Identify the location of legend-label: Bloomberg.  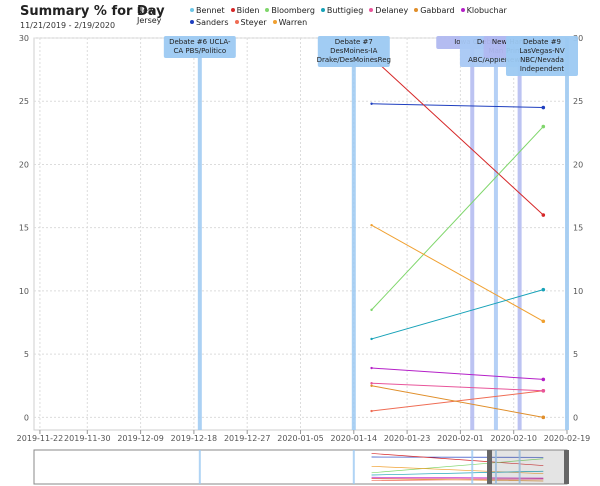
(293, 10).